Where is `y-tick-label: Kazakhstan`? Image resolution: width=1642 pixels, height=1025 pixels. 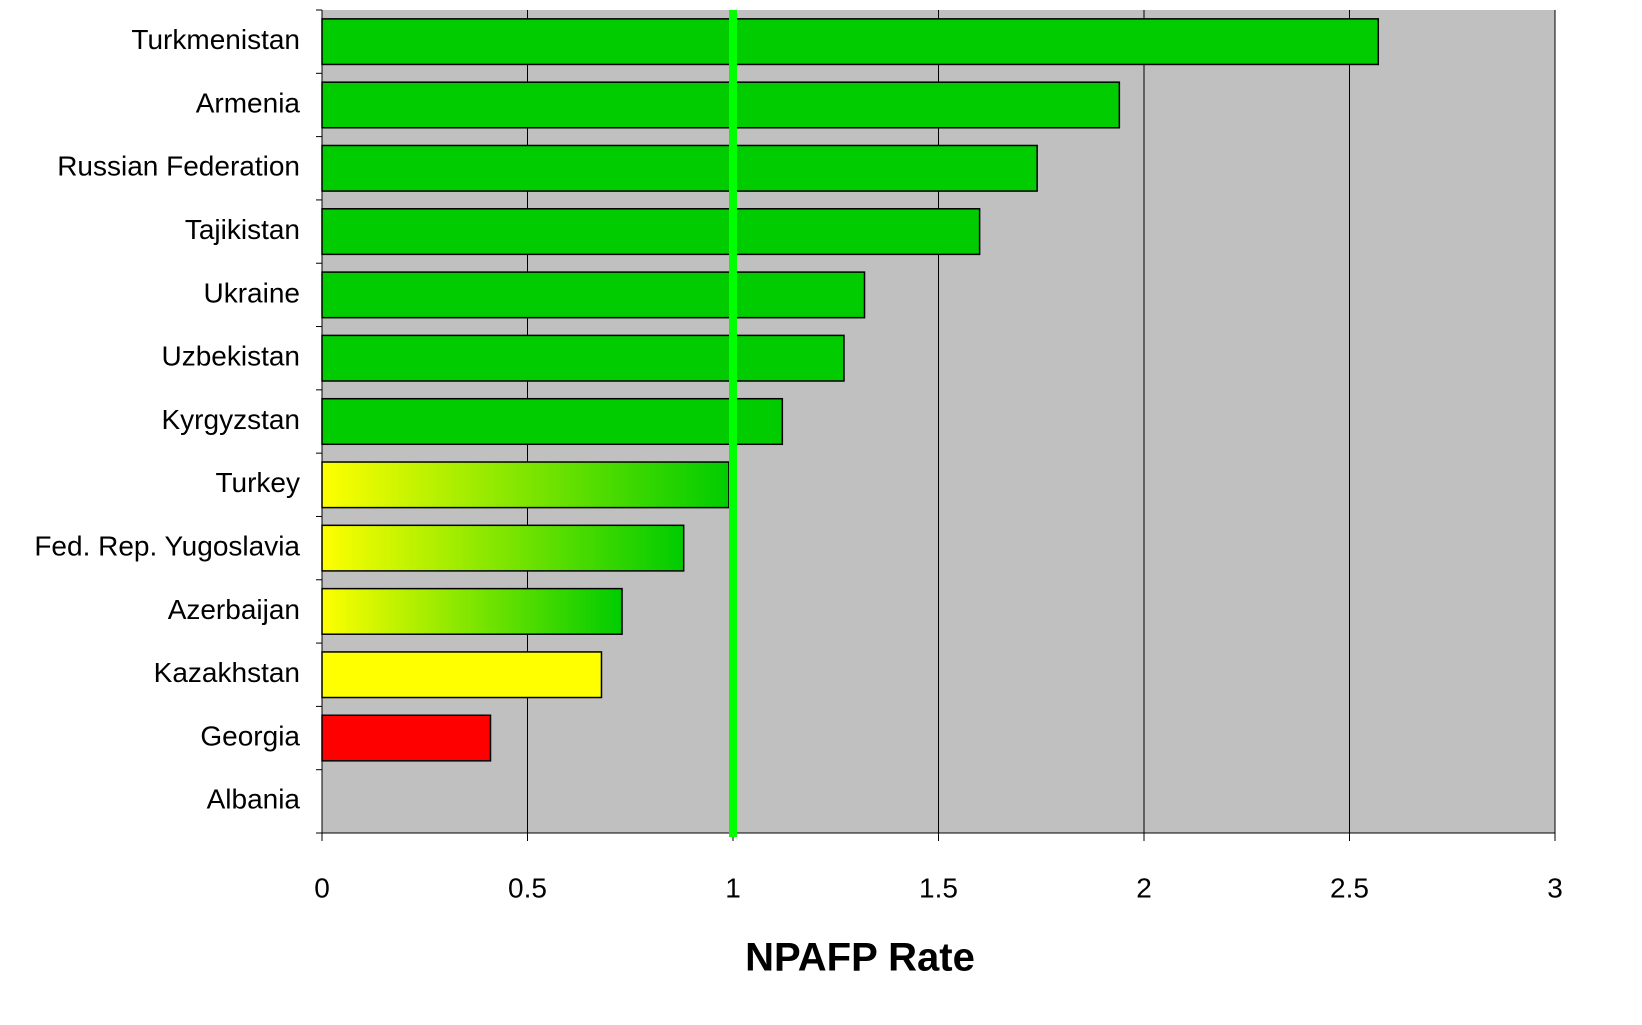
y-tick-label: Kazakhstan is located at coordinates (227, 672).